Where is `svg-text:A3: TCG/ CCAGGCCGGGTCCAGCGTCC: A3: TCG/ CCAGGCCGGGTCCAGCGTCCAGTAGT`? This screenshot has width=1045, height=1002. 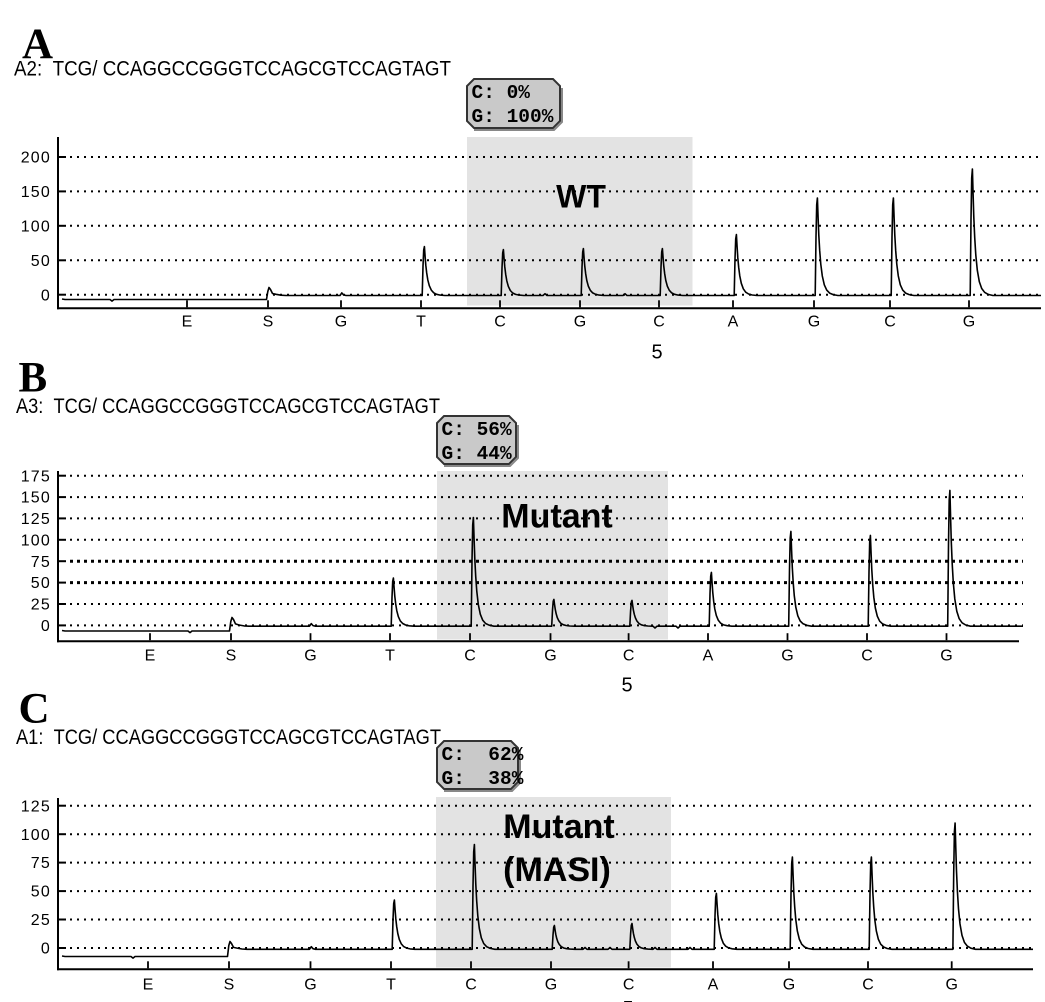
svg-text:A3: TCG/ CCAGGCCGGGTCCAGCGTCC: A3: TCG/ CCAGGCCGGGTCCAGCGTCCAGTAGT is located at coordinates (228, 406).